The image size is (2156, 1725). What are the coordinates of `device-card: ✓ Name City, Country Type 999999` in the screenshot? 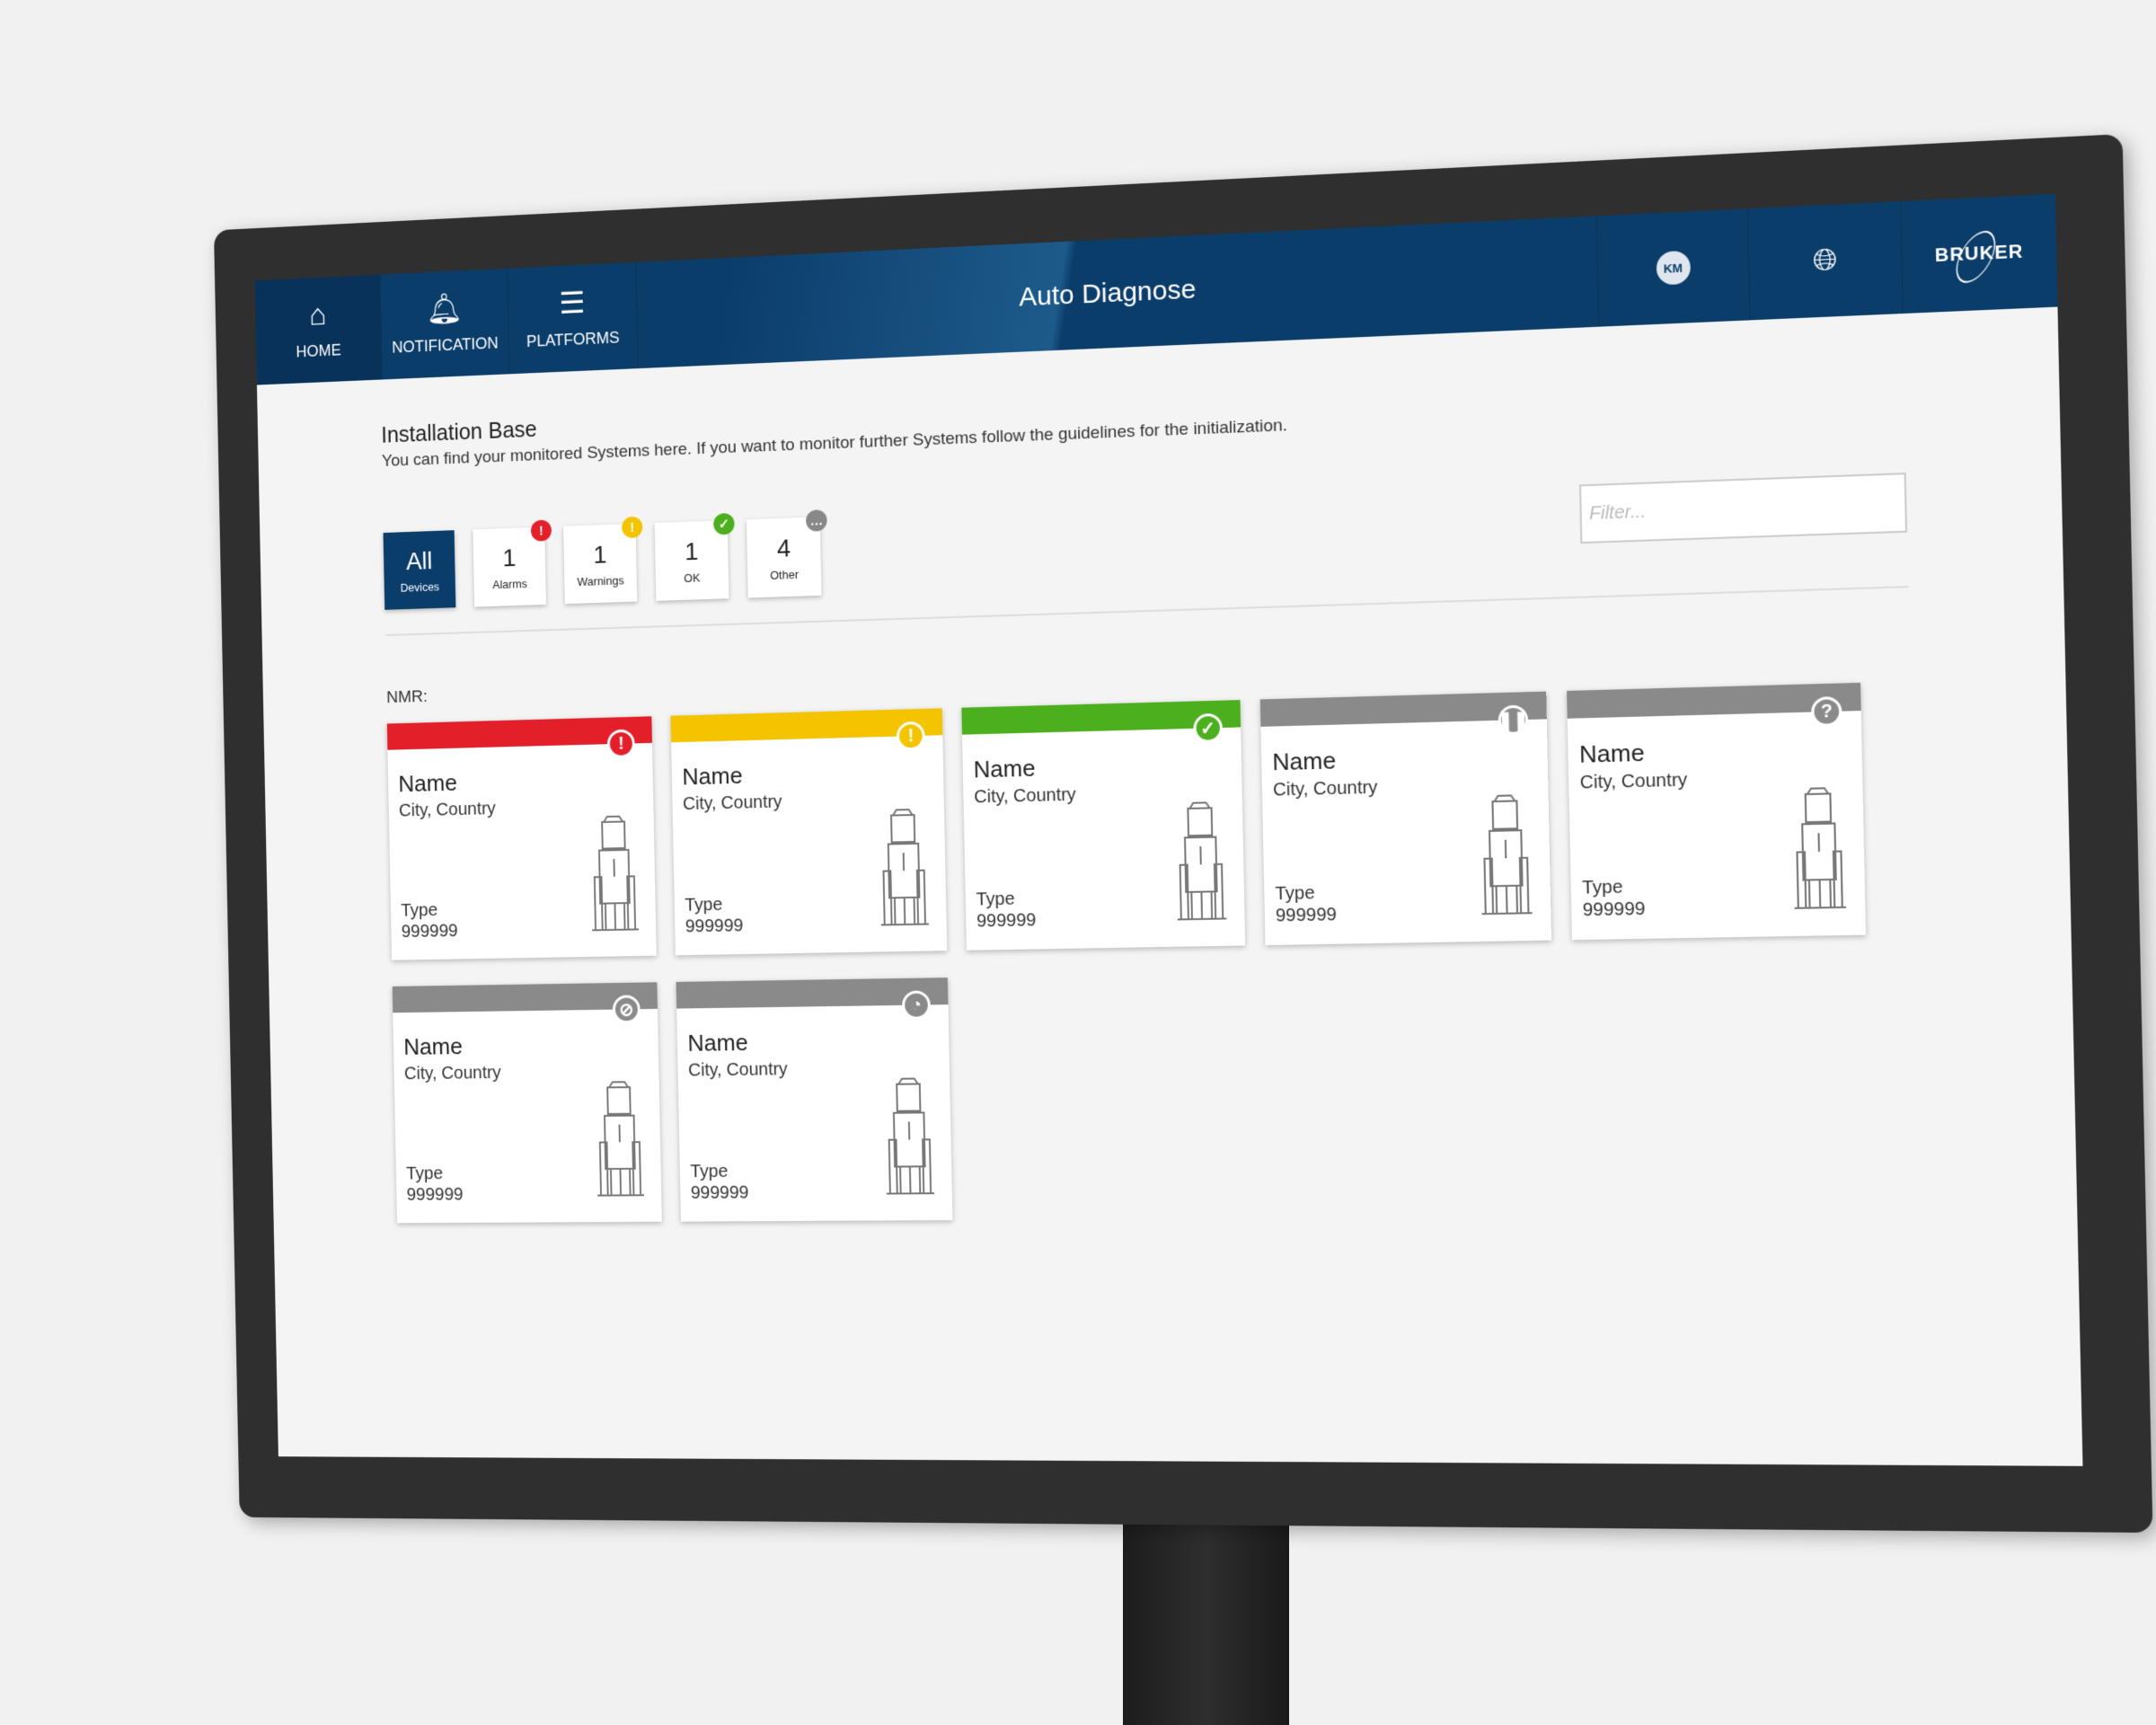 It's located at (1103, 826).